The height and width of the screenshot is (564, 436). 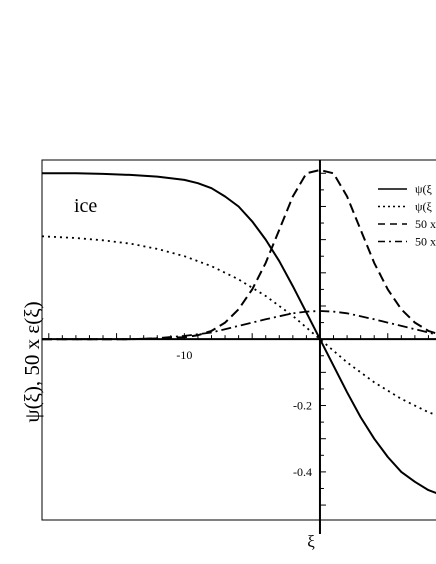 I want to click on legend: ψ(ξ ψ(ξ 50 x 50 x, so click(x=407, y=215).